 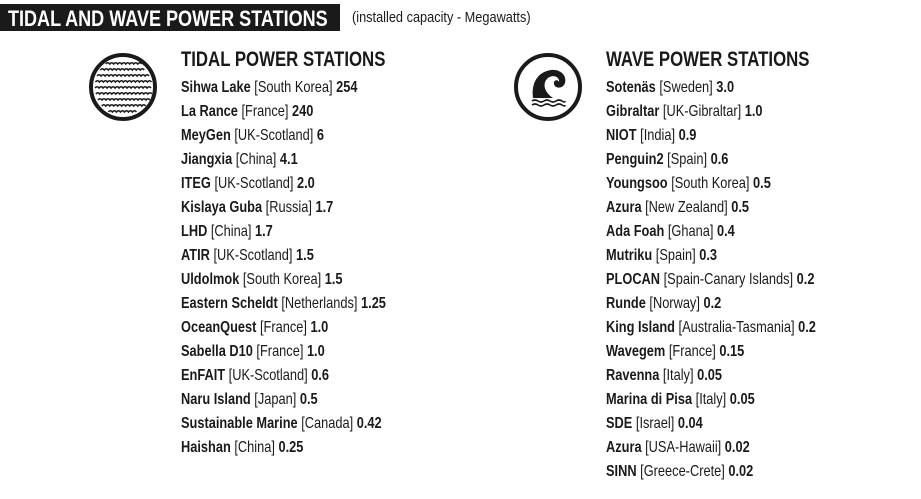 What do you see at coordinates (640, 327) in the screenshot?
I see `station-name: King Island` at bounding box center [640, 327].